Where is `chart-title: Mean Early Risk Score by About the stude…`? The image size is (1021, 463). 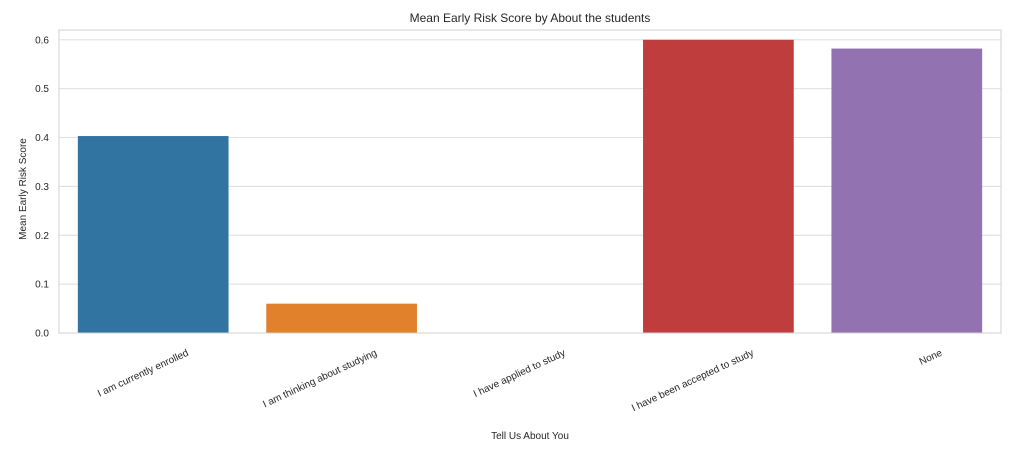
chart-title: Mean Early Risk Score by About the stude… is located at coordinates (530, 18).